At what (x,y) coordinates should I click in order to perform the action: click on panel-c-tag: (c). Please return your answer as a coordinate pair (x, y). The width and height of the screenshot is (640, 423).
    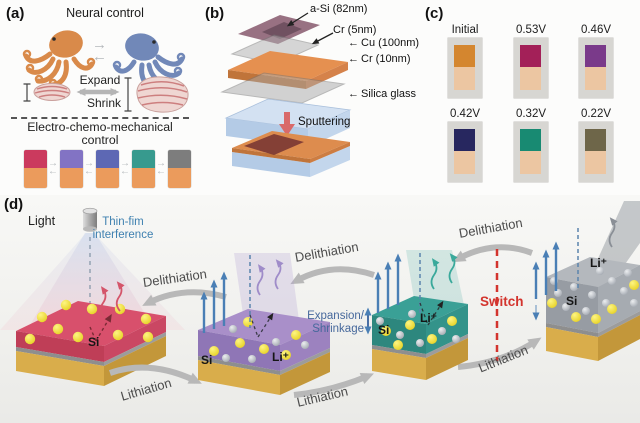
    Looking at the image, I should click on (434, 13).